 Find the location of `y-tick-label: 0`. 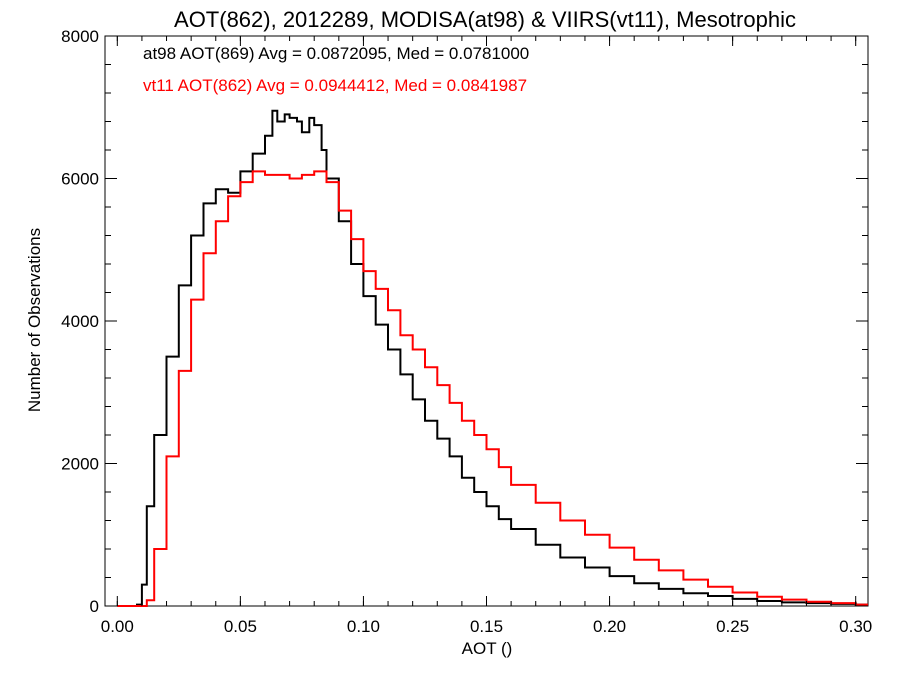

y-tick-label: 0 is located at coordinates (94, 606).